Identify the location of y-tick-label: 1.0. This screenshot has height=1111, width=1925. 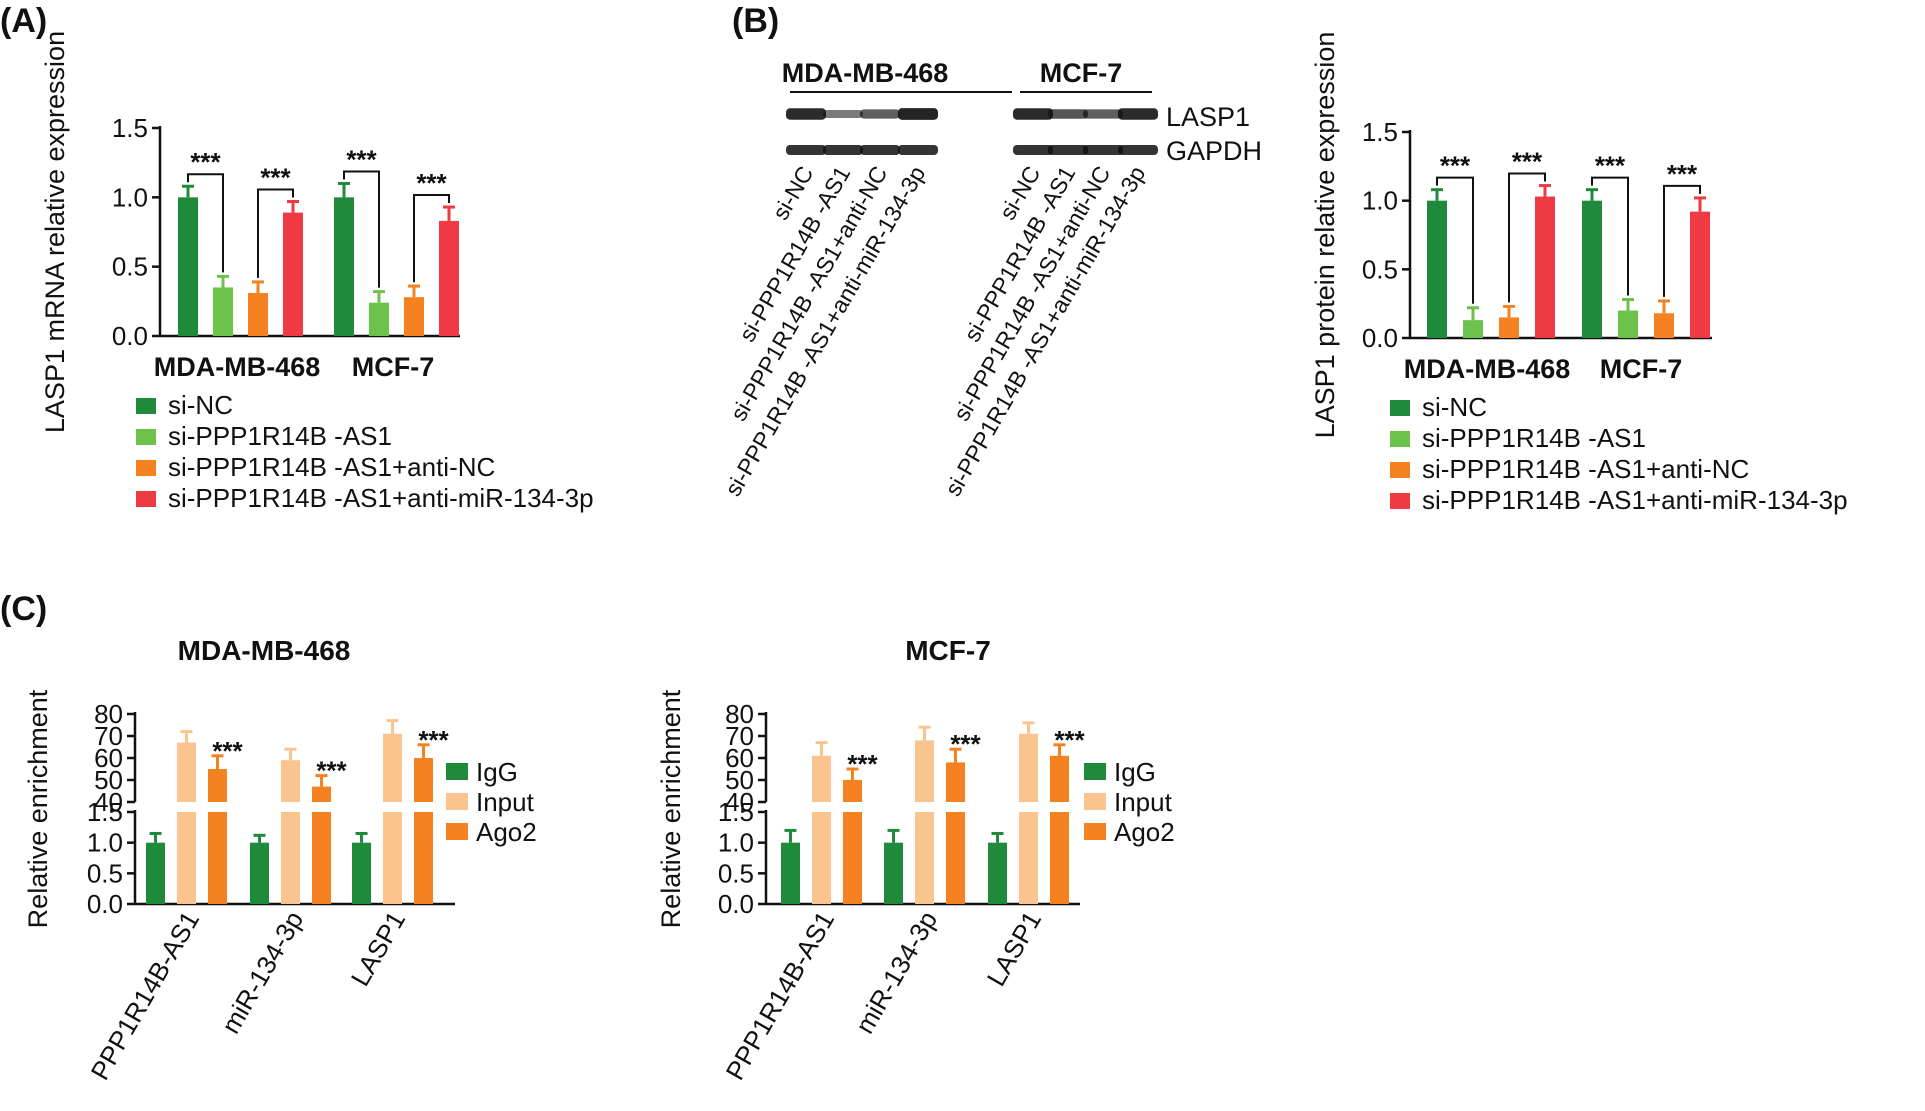
(105, 843).